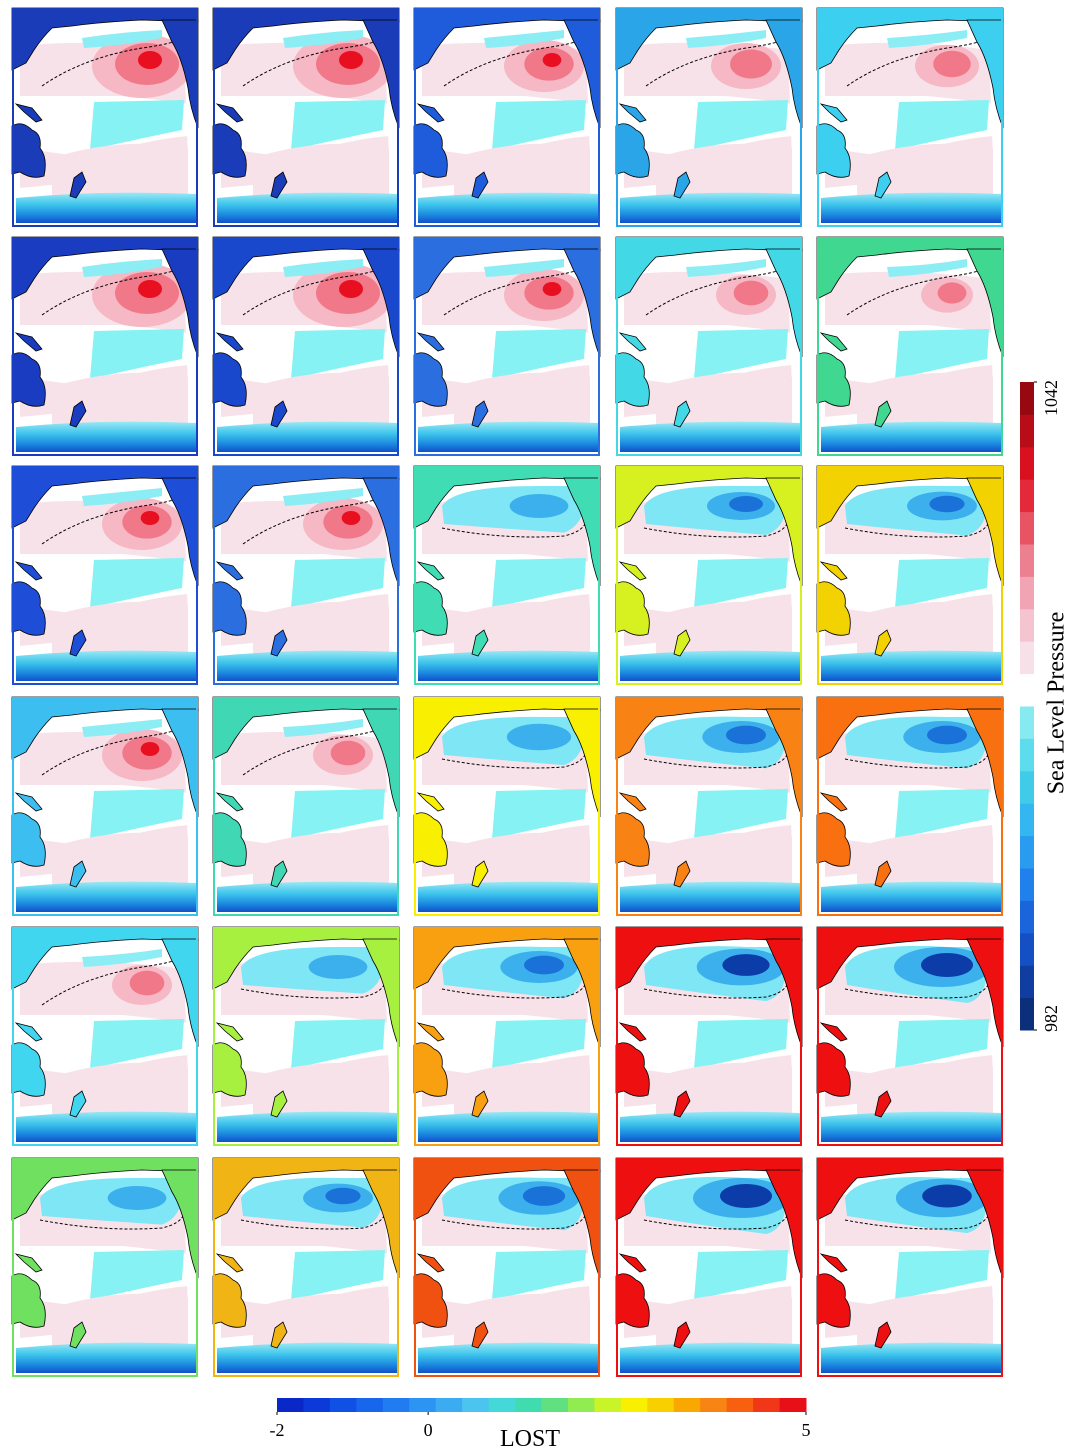 The width and height of the screenshot is (1086, 1456). Describe the element at coordinates (530, 1438) in the screenshot. I see `colorbar-title: LOST` at that location.